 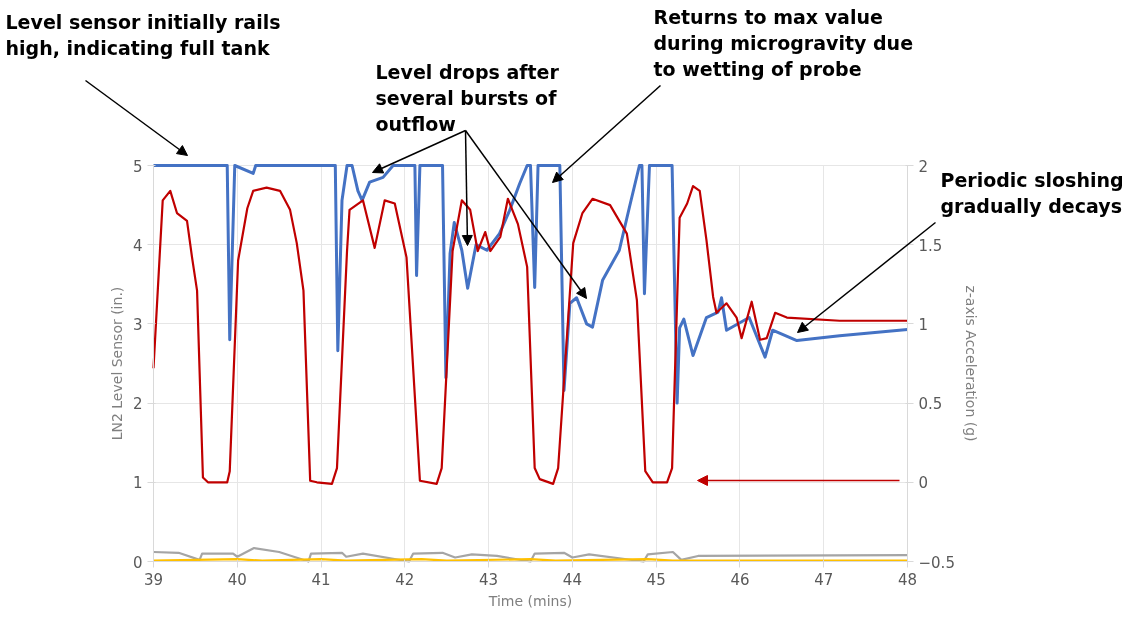 I want to click on y2-tick-label: 0, so click(x=923, y=483).